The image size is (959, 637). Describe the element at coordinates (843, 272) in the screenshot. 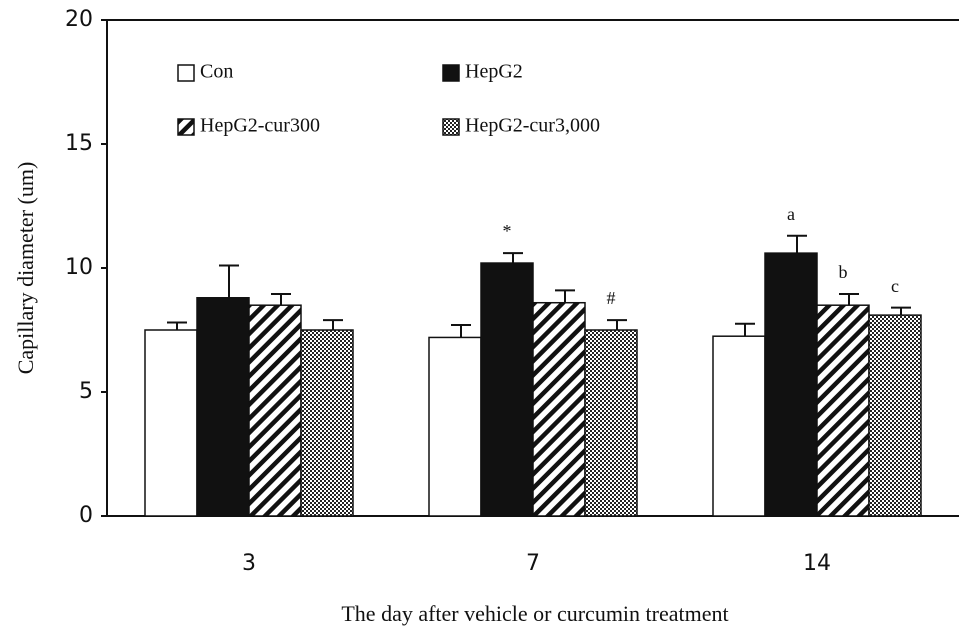

I see `annotation: b` at that location.